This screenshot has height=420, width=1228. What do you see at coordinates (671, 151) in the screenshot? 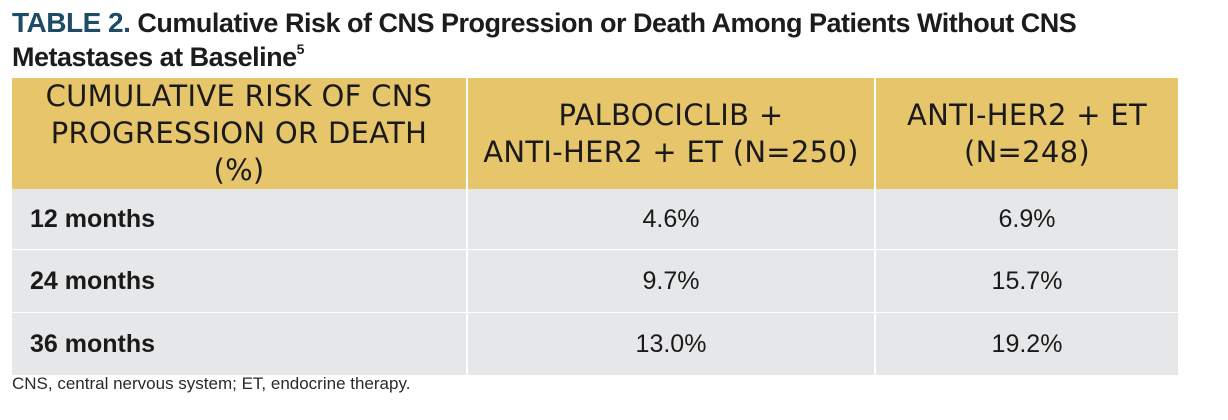
I see `header-palbociclib-line-2: ANTI-HER2 + ET (N=250)` at bounding box center [671, 151].